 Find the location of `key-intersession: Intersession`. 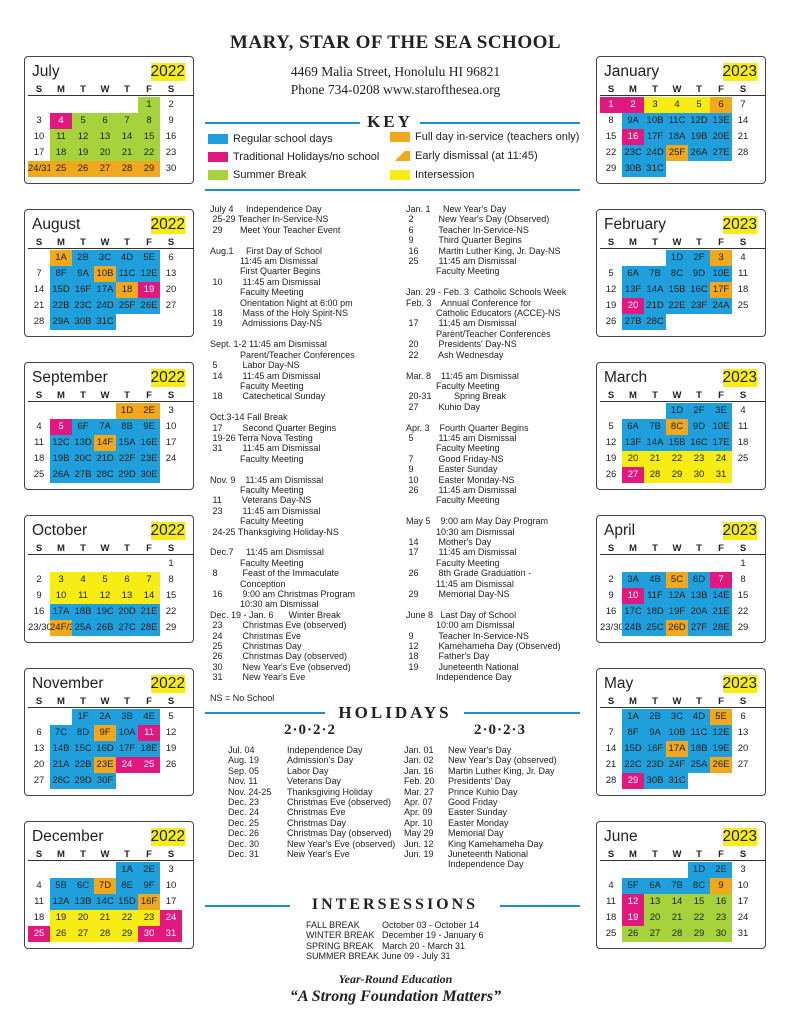

key-intersession: Intersession is located at coordinates (432, 175).